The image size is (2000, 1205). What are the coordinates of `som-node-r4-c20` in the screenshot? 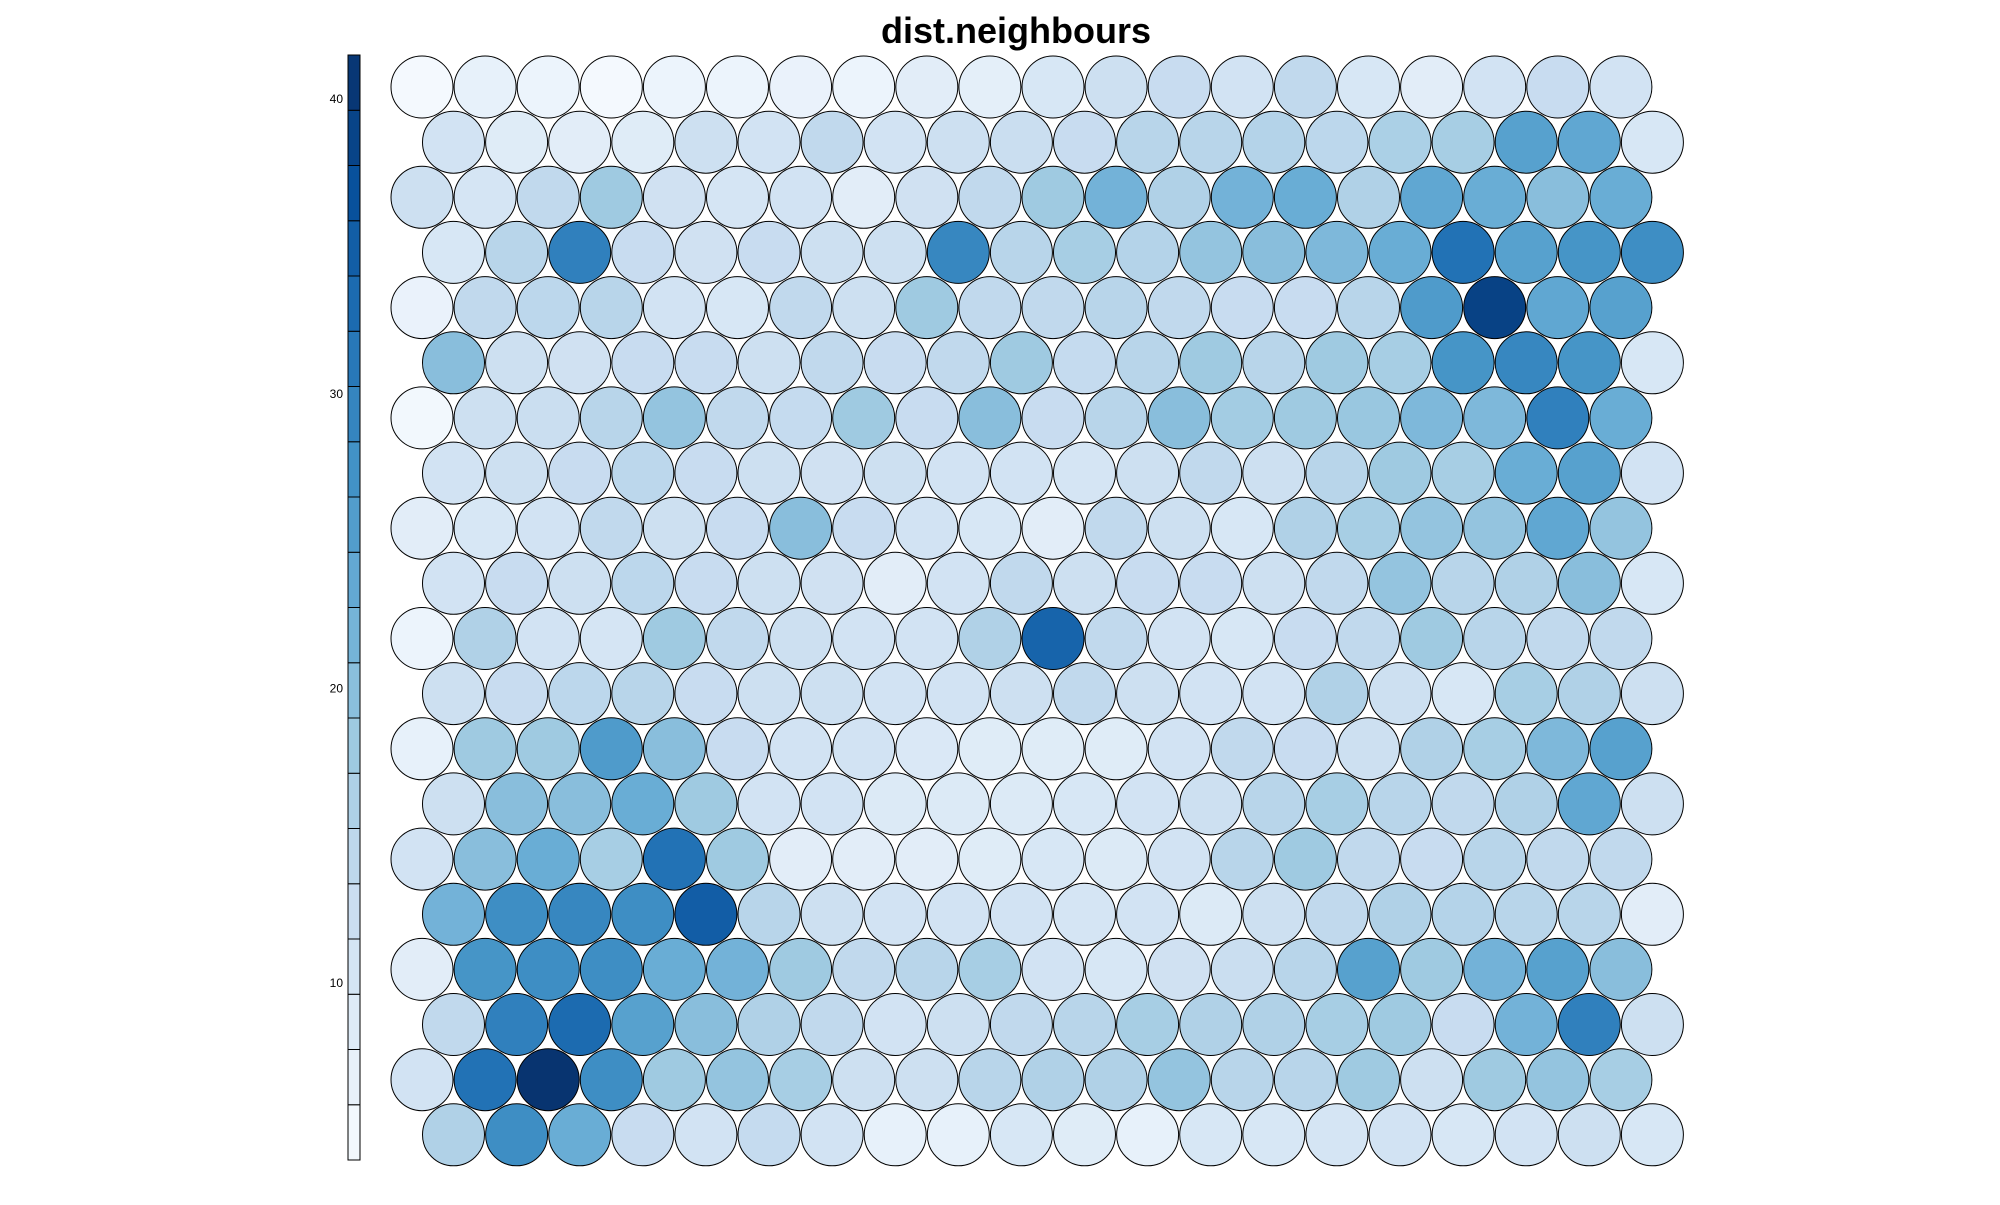 It's located at (1652, 252).